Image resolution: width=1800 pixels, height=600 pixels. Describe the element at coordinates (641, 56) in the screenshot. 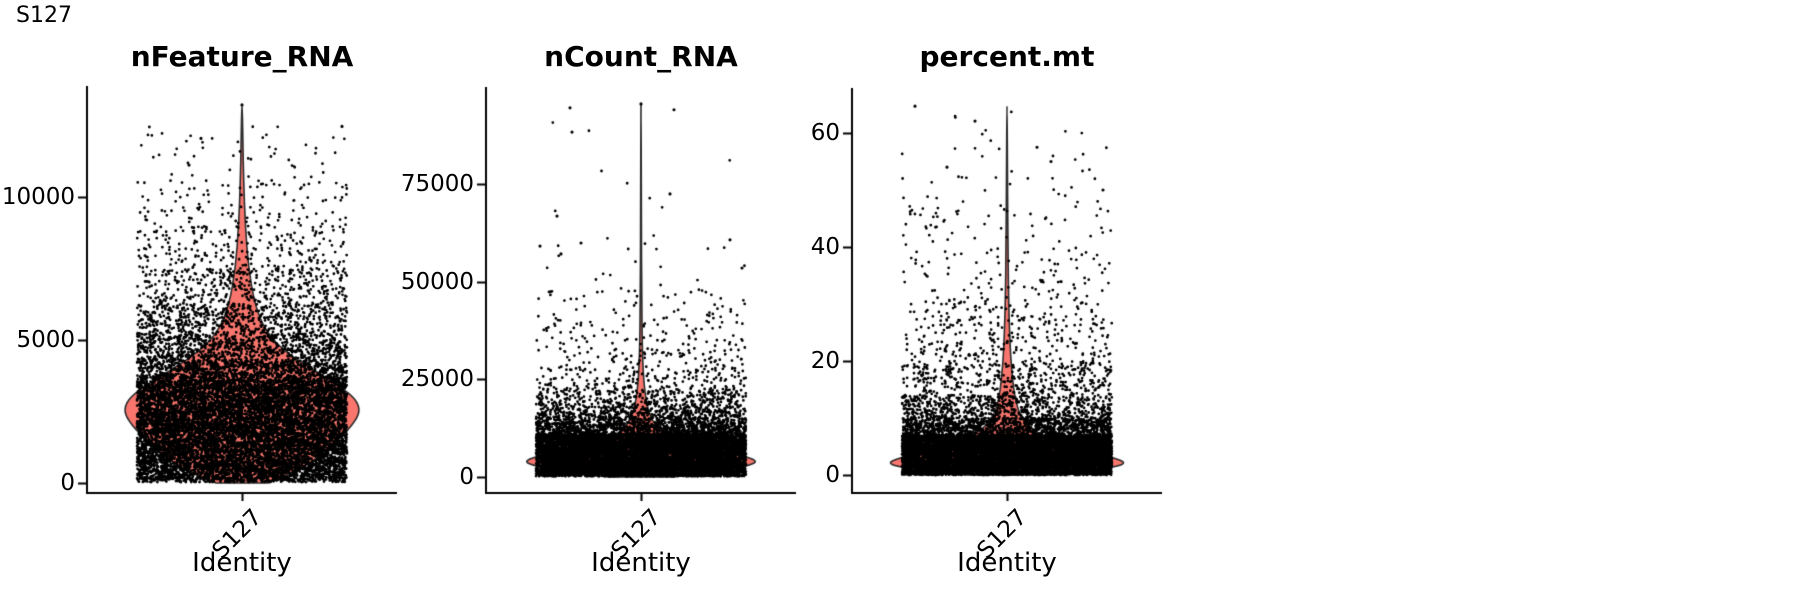

I see `panel-title-ncount-rna: nCount_RNA` at that location.